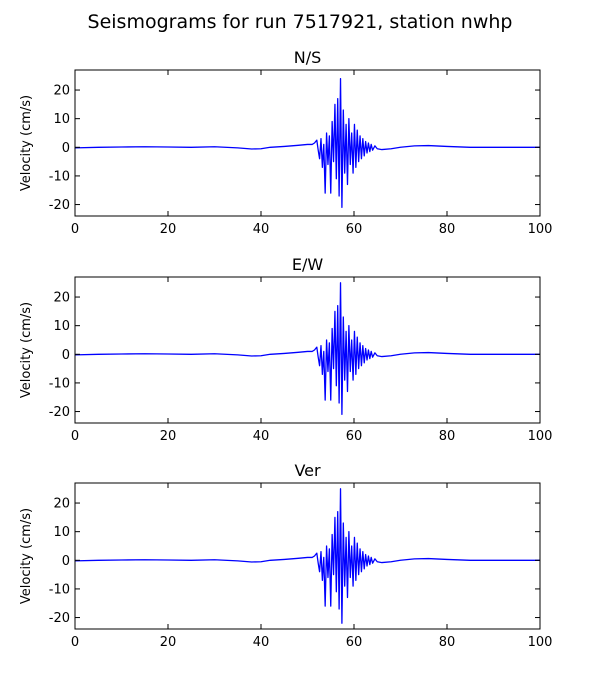 The width and height of the screenshot is (600, 700). Describe the element at coordinates (75, 436) in the screenshot. I see `x-tick-label-ew: 0` at that location.